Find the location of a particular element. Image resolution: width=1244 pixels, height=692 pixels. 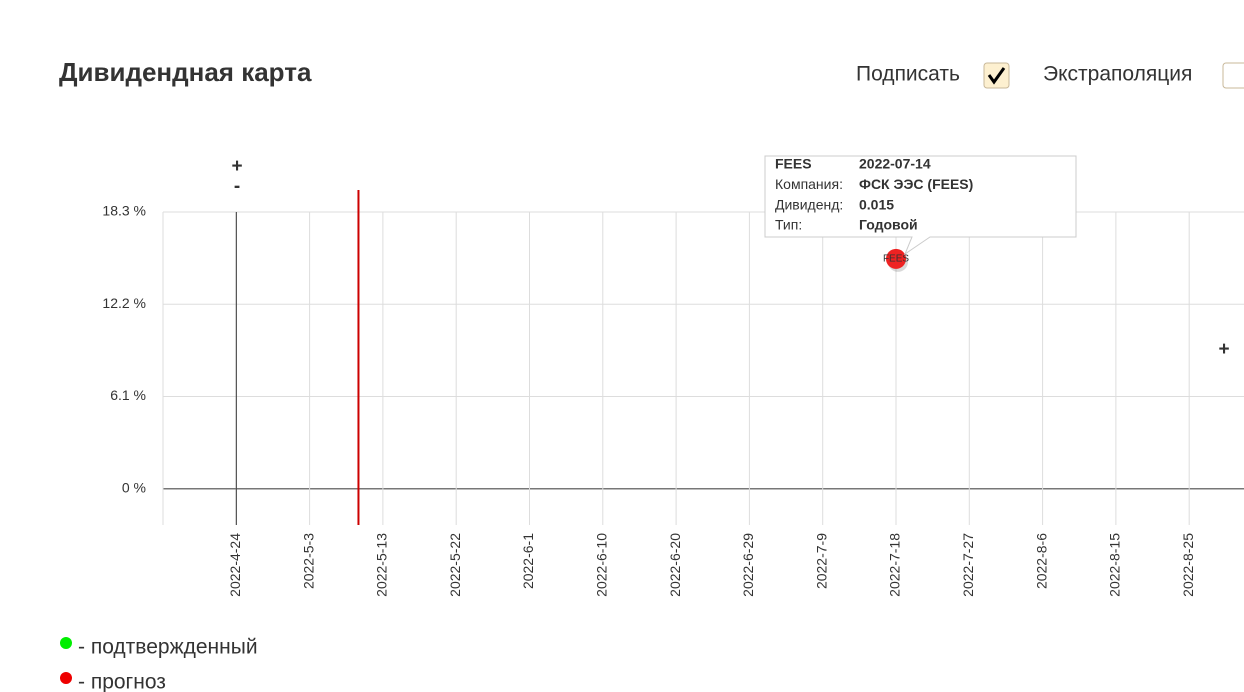

zoom-out-button: - is located at coordinates (237, 186).